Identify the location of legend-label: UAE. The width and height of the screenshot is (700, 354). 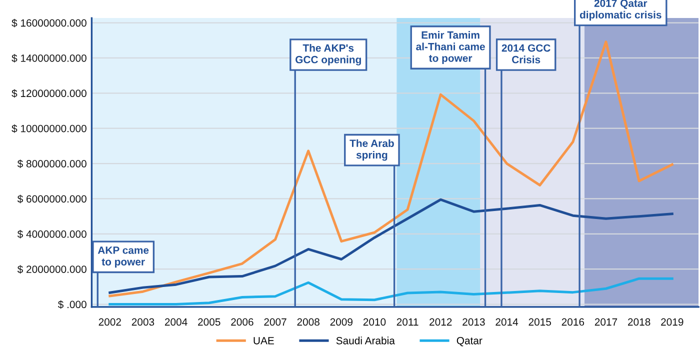
(264, 340).